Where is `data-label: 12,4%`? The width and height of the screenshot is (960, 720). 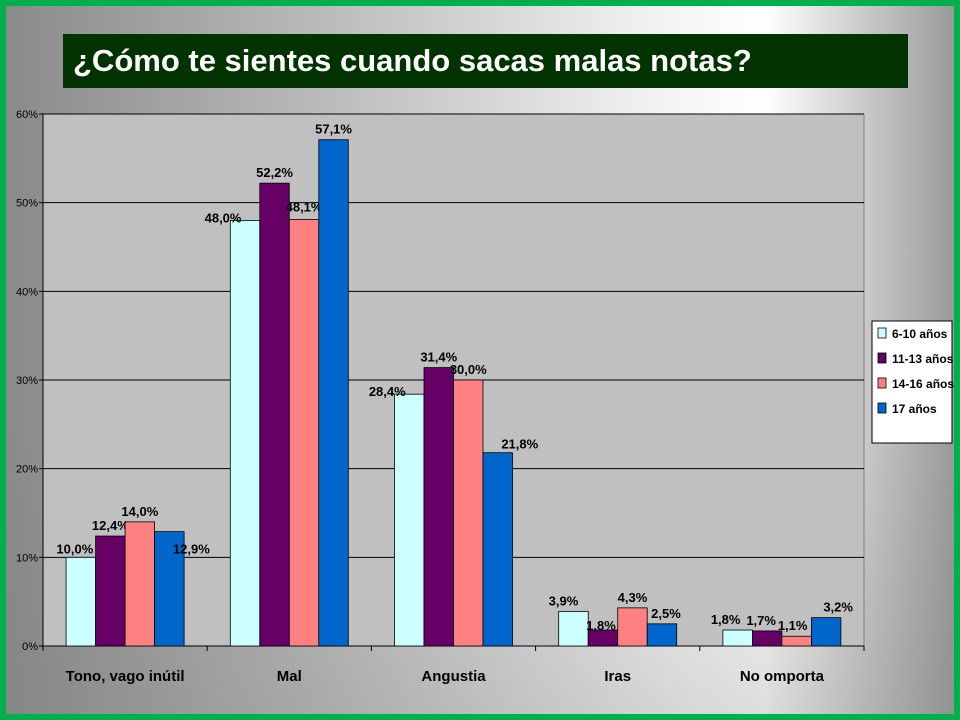 data-label: 12,4% is located at coordinates (110, 525).